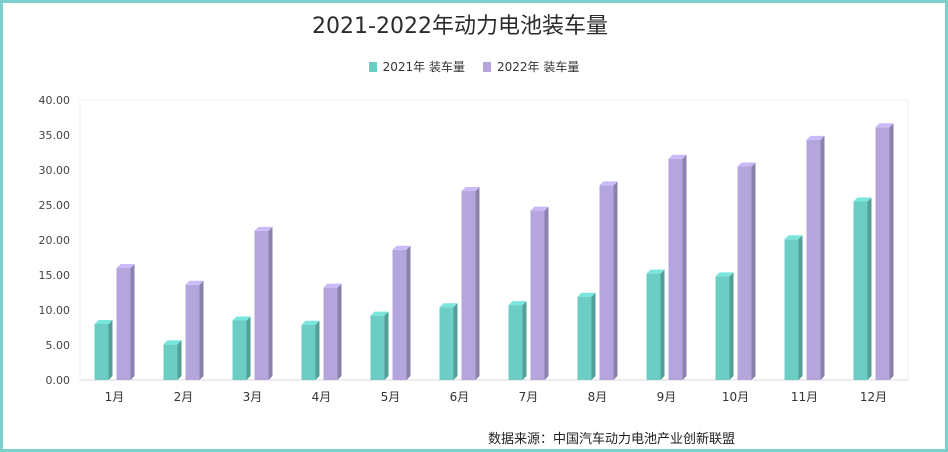 This screenshot has height=452, width=948. What do you see at coordinates (55, 135) in the screenshot?
I see `y-tick-label: 35.00` at bounding box center [55, 135].